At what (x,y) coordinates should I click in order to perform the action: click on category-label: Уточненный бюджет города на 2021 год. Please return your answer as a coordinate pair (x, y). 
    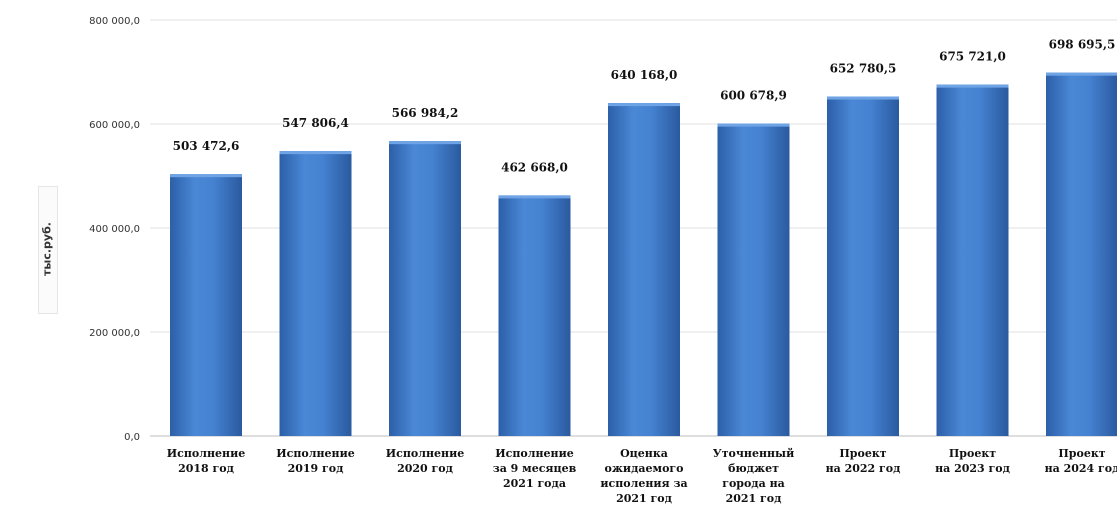
    Looking at the image, I should click on (753, 476).